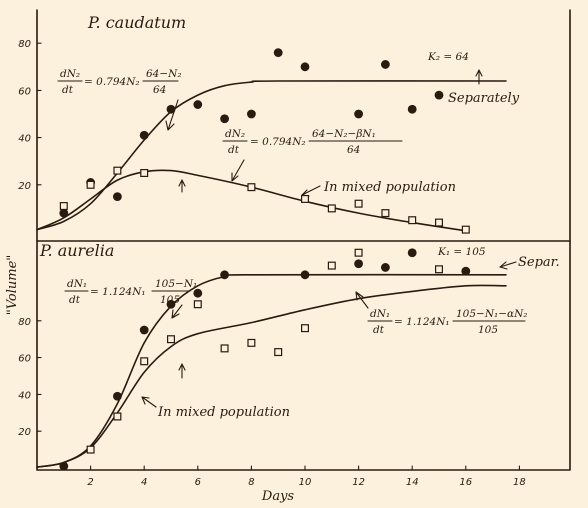 The width and height of the screenshot is (588, 508). Describe the element at coordinates (379, 330) in the screenshot. I see `eq-bot-mix-lhs-den: dt` at that location.